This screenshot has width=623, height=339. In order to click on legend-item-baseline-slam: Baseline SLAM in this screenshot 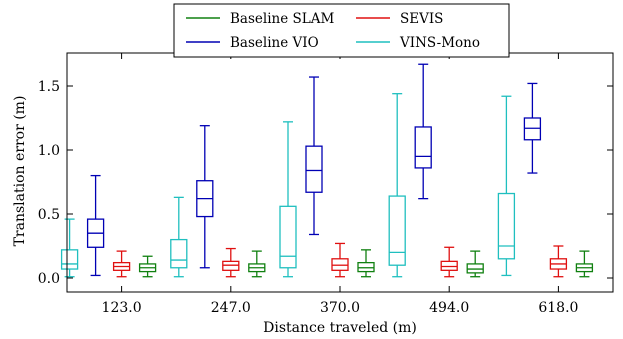, I will do `click(260, 19)`.